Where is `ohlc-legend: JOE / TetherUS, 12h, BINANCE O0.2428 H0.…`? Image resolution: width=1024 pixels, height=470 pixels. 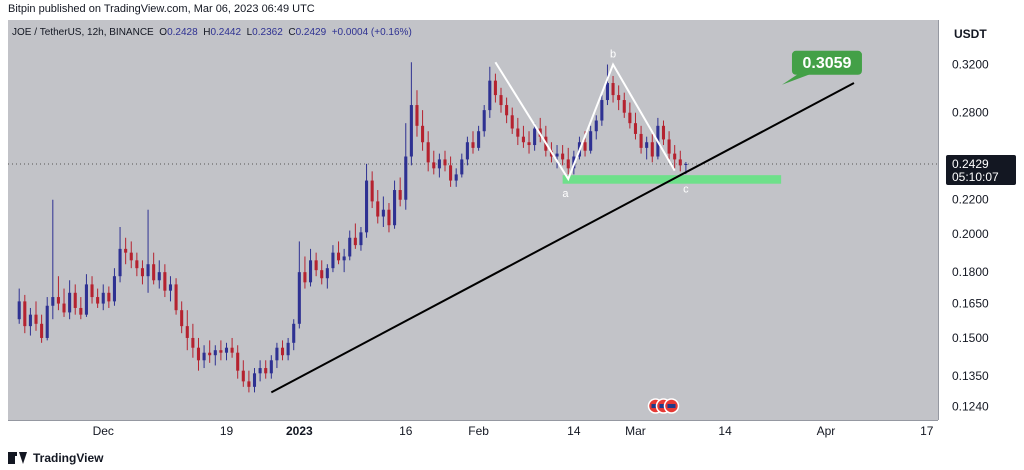
ohlc-legend: JOE / TetherUS, 12h, BINANCE O0.2428 H0.… is located at coordinates (212, 32).